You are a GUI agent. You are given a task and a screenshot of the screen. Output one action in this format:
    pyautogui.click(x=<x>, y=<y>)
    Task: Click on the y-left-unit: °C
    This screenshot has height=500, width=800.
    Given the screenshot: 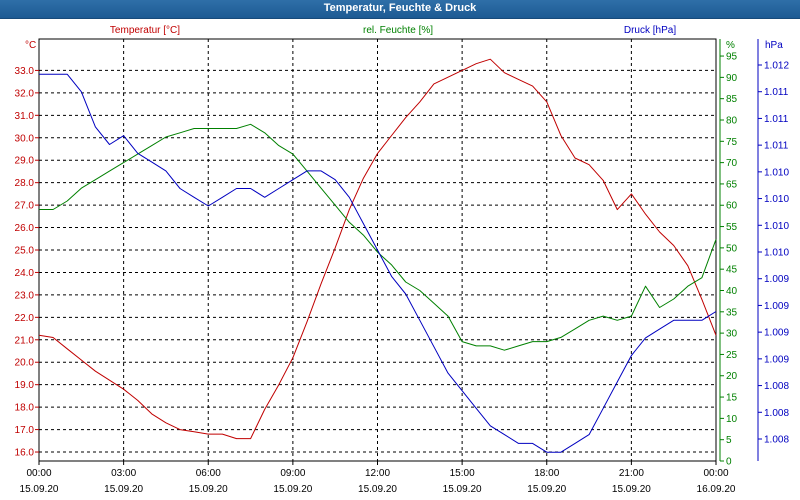 What is the action you would take?
    pyautogui.click(x=30, y=45)
    